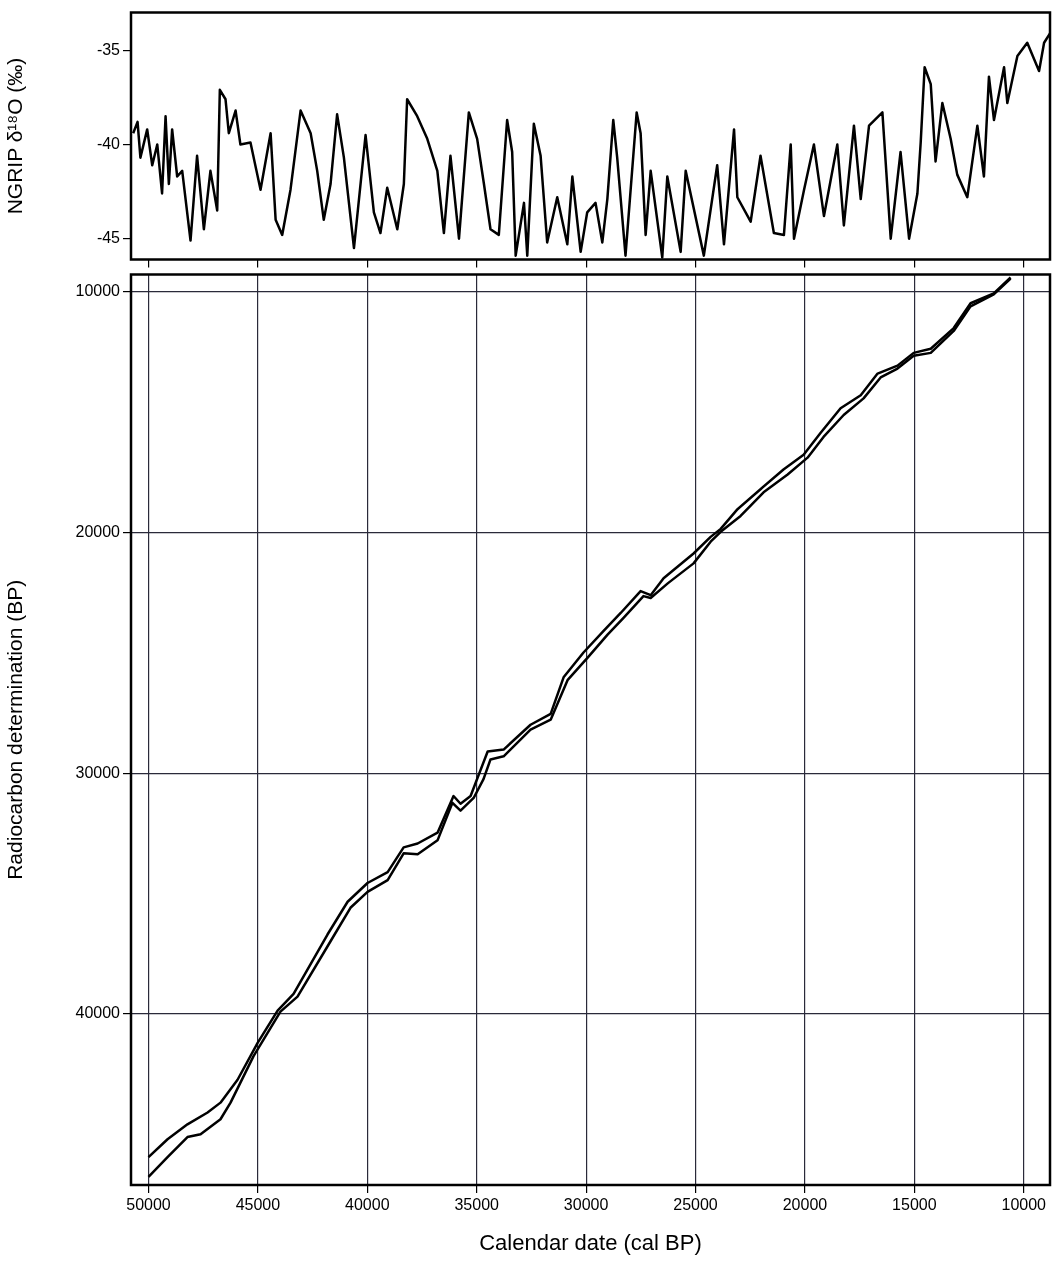 This screenshot has height=1261, width=1052. What do you see at coordinates (15, 136) in the screenshot?
I see `y-axis-title: NGRIP δ¹⁸O (‰)` at bounding box center [15, 136].